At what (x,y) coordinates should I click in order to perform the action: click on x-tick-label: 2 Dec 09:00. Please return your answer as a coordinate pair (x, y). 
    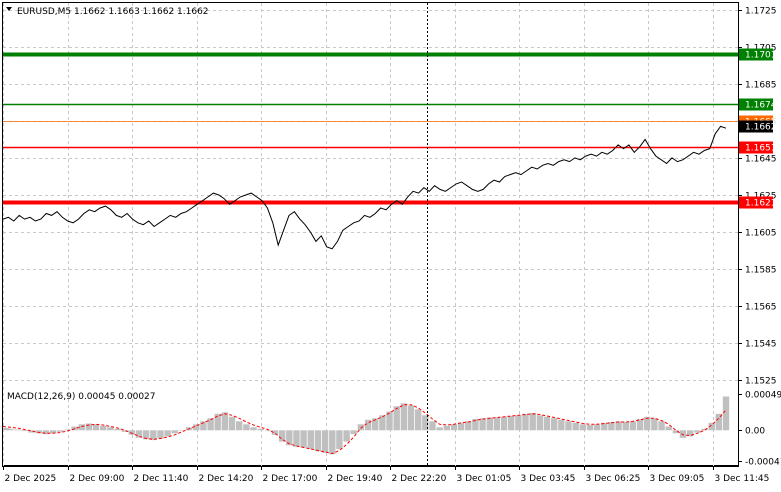
    Looking at the image, I should click on (97, 479).